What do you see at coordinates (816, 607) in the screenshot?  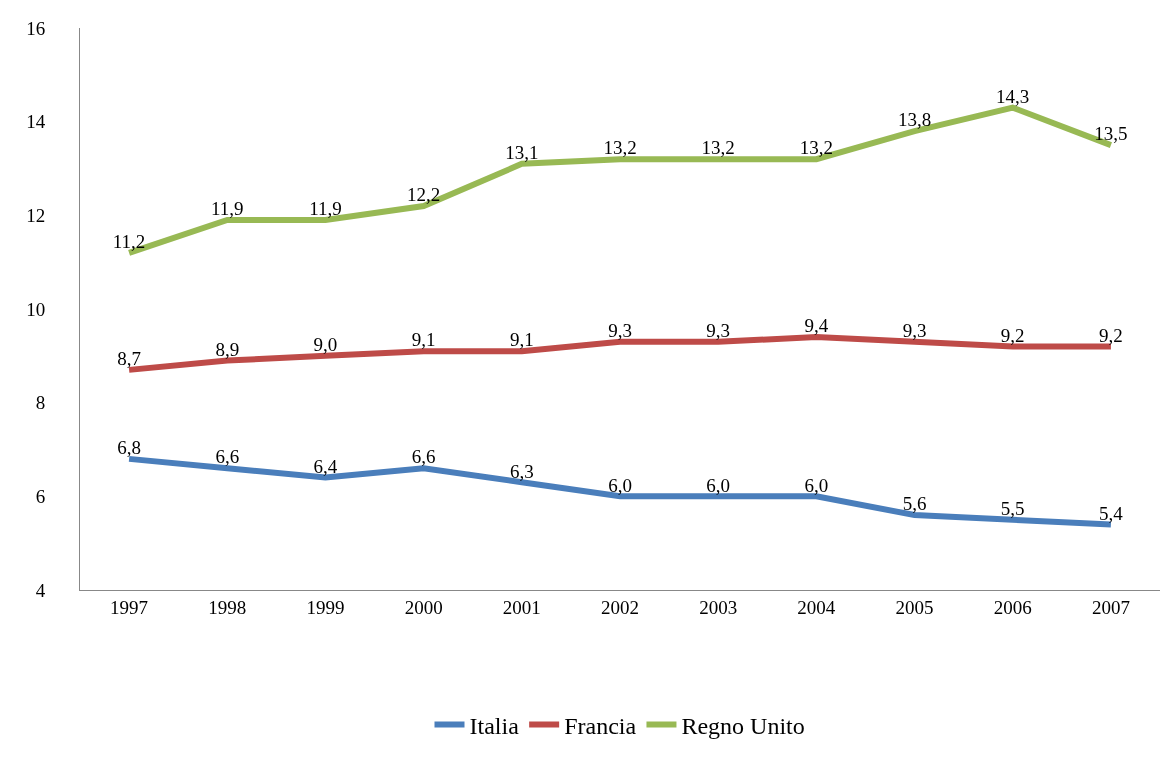 I see `x-tick-label: 2004` at bounding box center [816, 607].